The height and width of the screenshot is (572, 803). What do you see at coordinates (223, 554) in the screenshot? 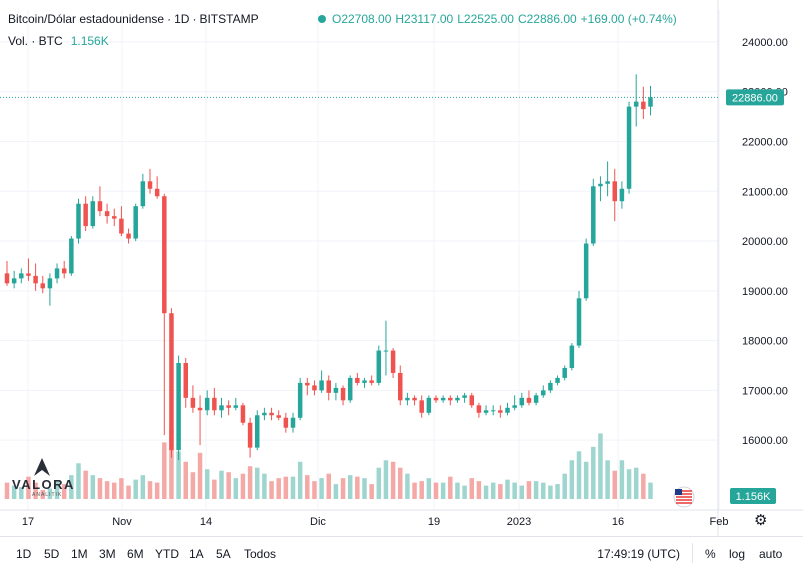
I see `range-button-5a: 5A` at bounding box center [223, 554].